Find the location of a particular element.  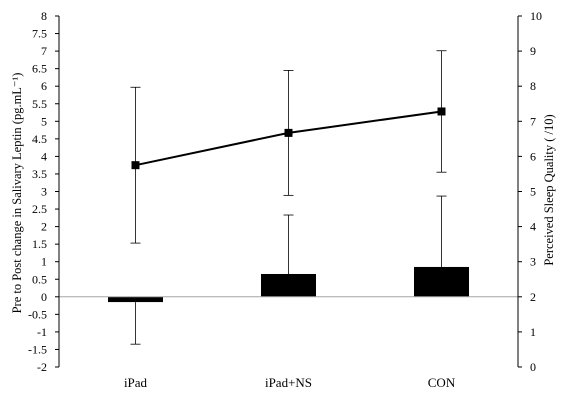

x-tick-label: iPad is located at coordinates (136, 382).